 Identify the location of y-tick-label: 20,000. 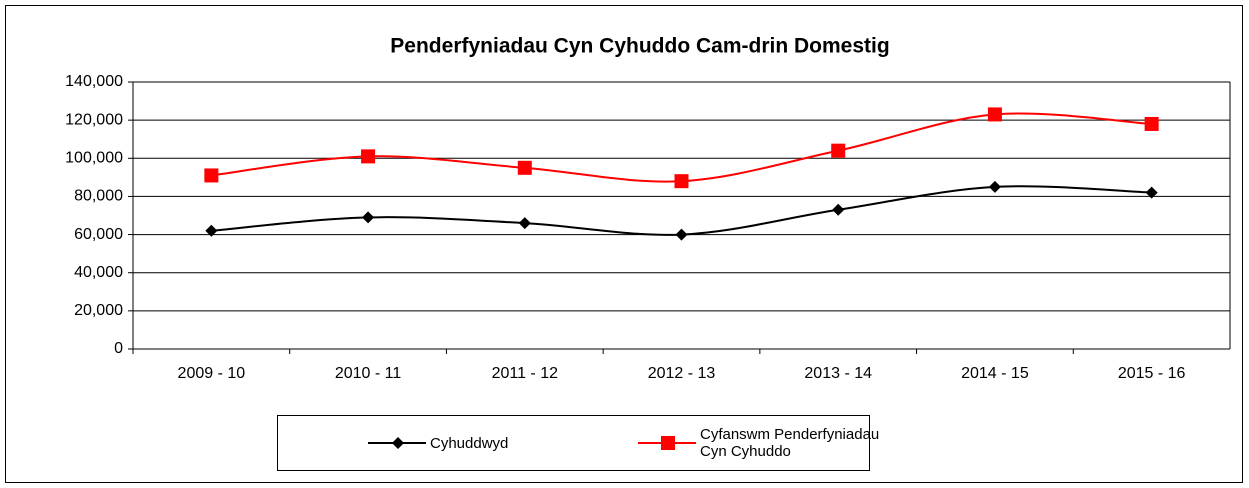
(98, 310).